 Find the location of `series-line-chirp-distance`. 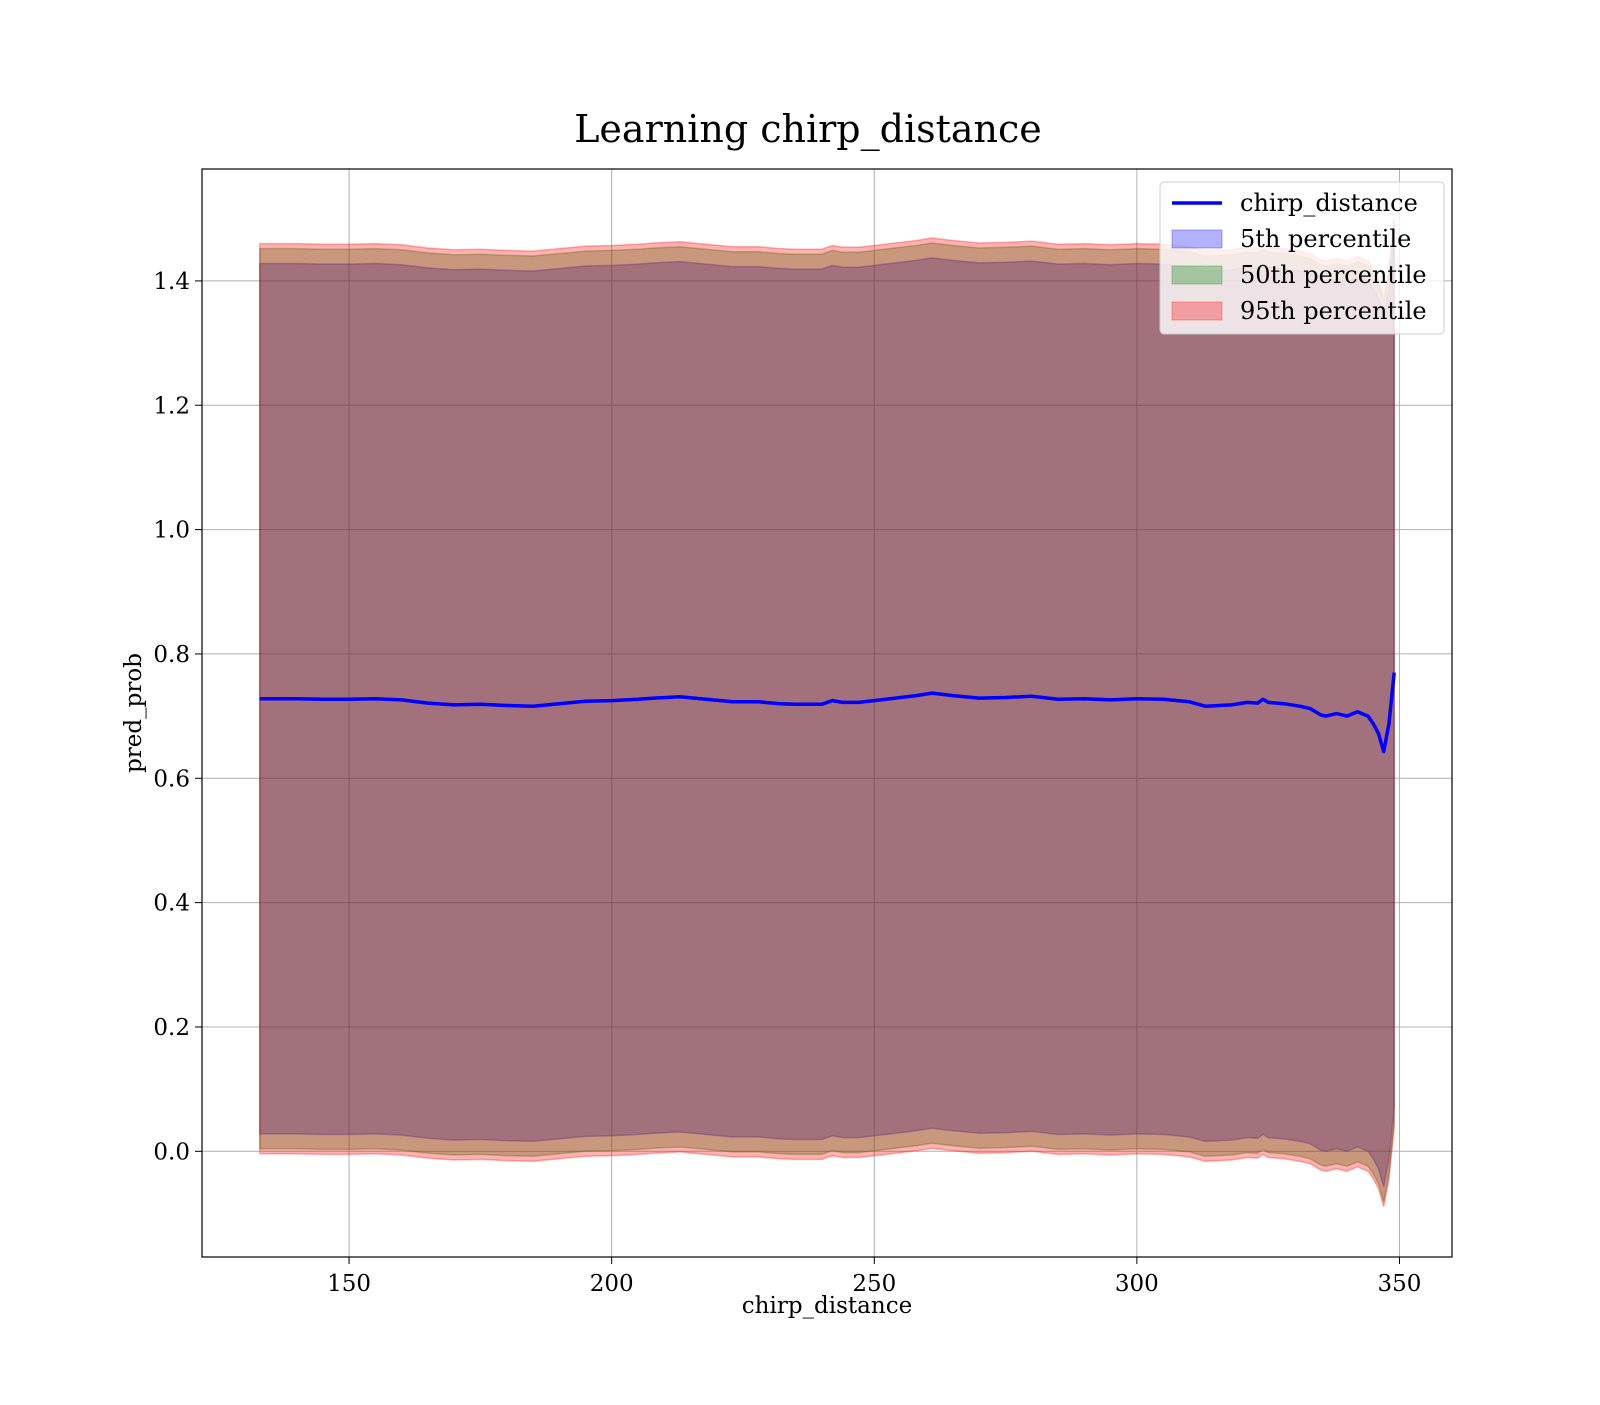

series-line-chirp-distance is located at coordinates (827, 713).